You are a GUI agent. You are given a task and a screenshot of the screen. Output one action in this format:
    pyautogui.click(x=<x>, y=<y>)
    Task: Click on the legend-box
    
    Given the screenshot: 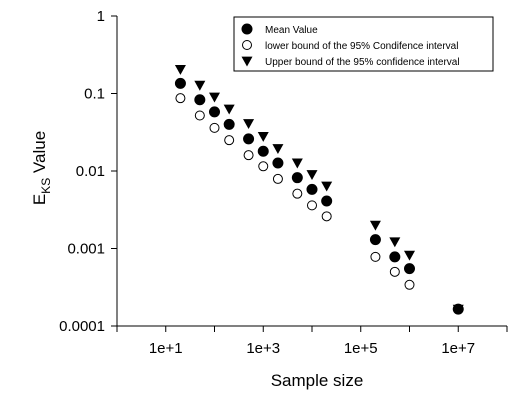 What is the action you would take?
    pyautogui.click(x=363, y=44)
    